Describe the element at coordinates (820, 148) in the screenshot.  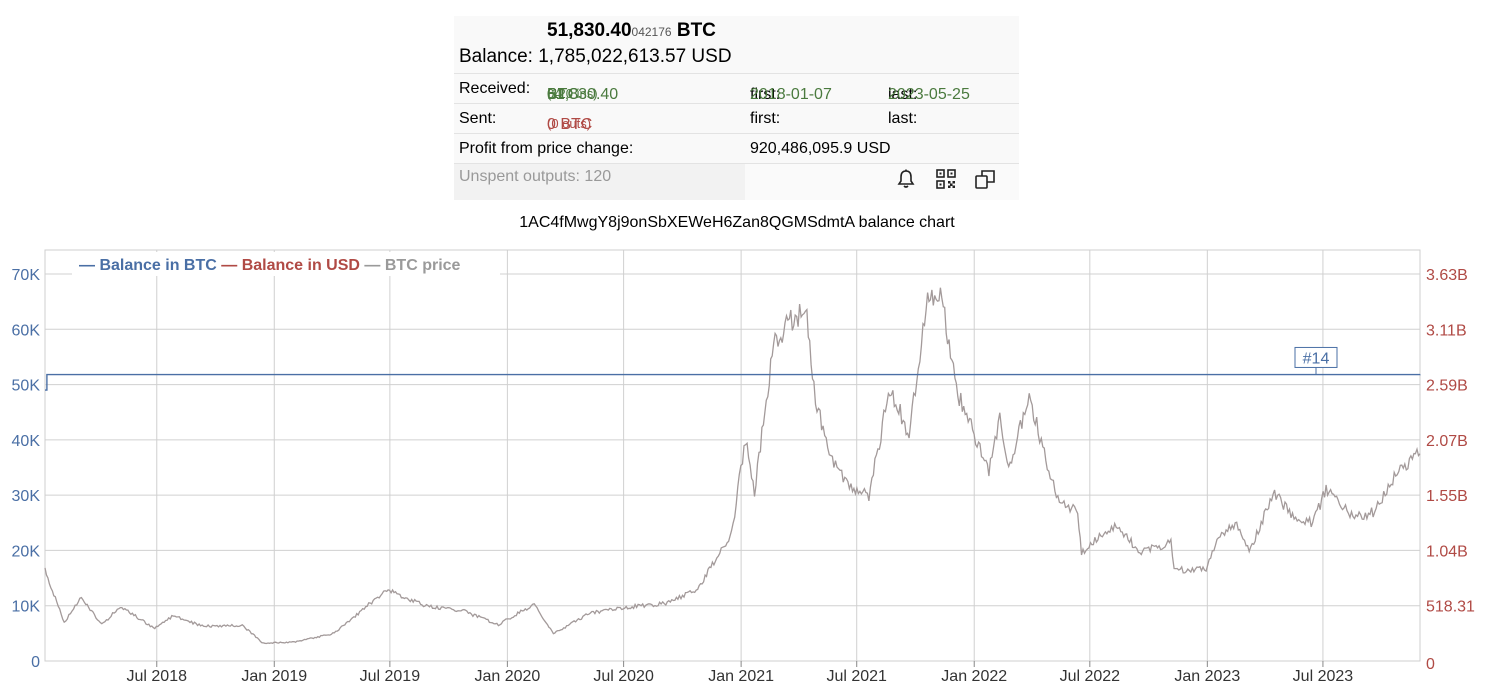
I see `profit-value: 920,486,095.9 USD` at that location.